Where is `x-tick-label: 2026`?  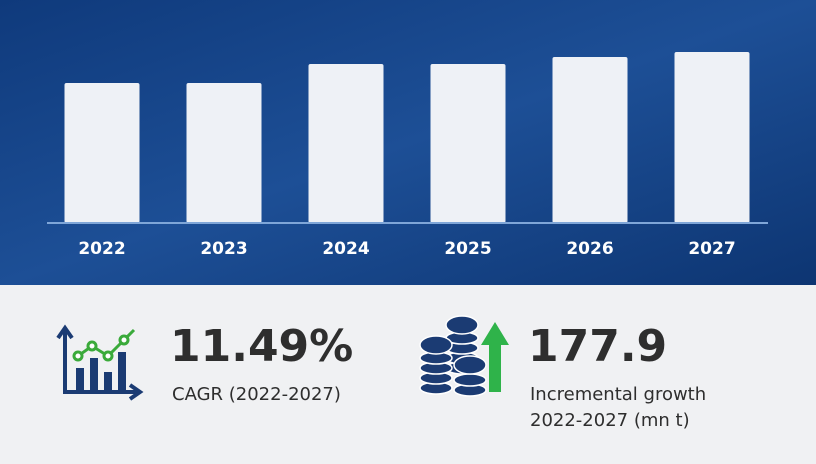
x-tick-label: 2026 is located at coordinates (589, 249).